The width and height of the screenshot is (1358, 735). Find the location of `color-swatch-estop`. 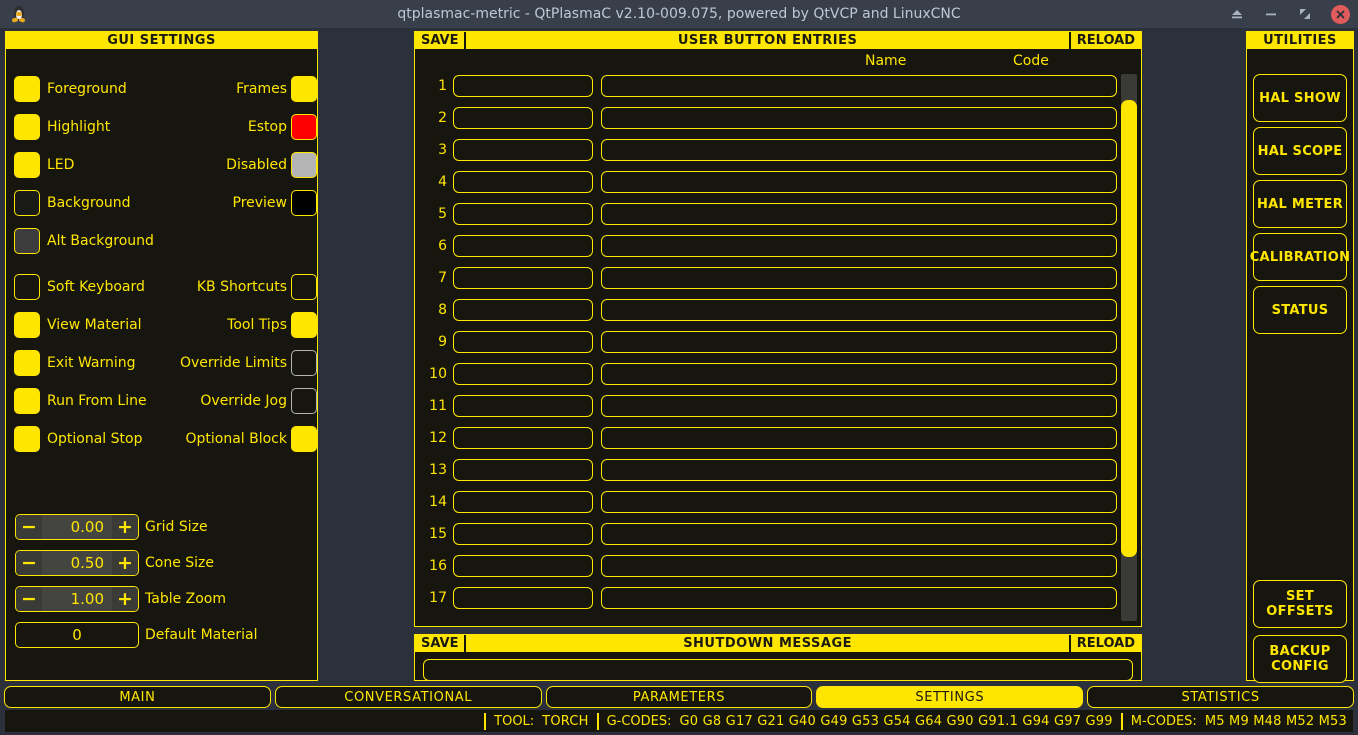

color-swatch-estop is located at coordinates (304, 127).